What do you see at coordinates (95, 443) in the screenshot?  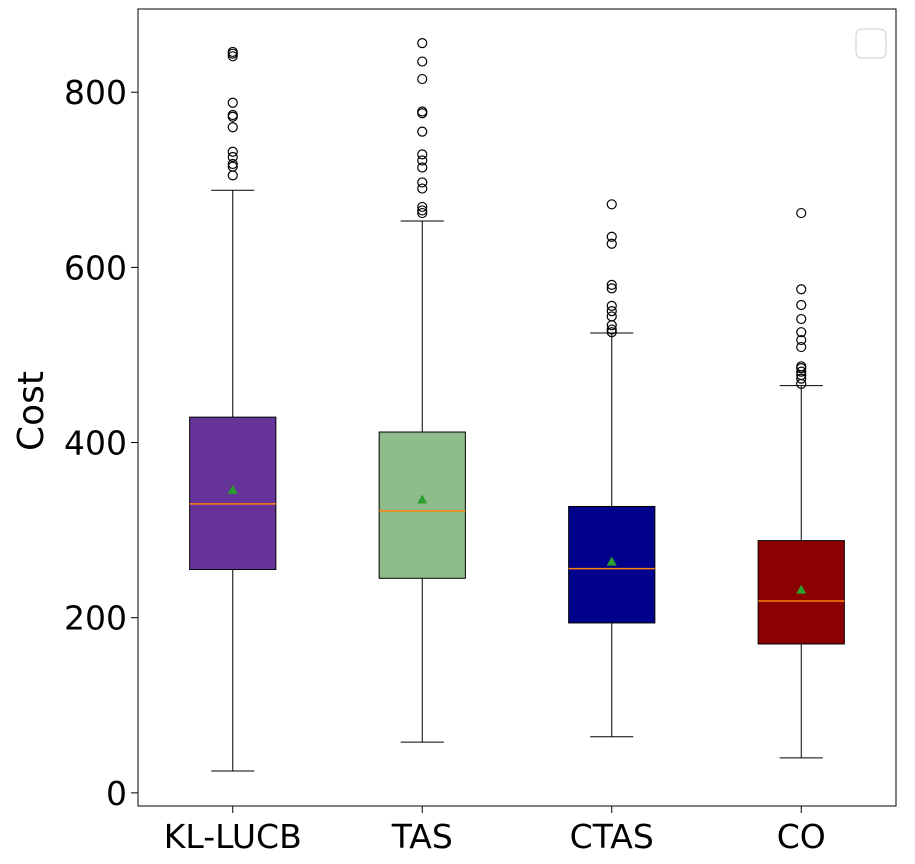 I see `y-tick-label: 400` at bounding box center [95, 443].